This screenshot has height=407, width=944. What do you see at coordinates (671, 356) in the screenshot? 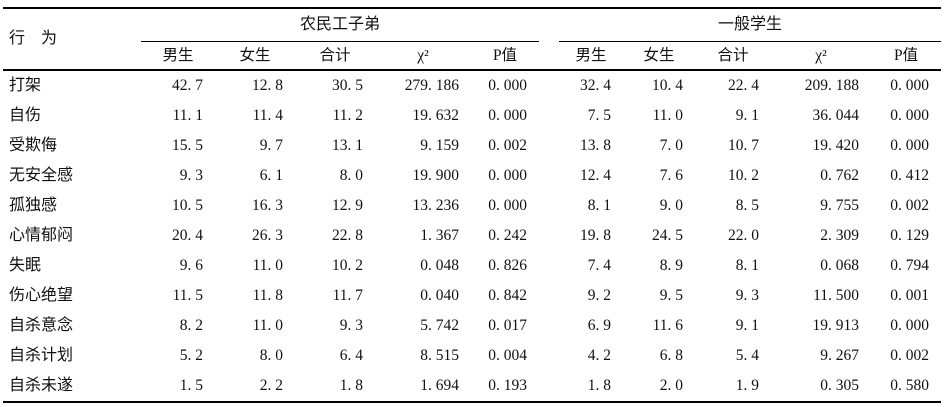
I see `data-cell: 6. 8` at bounding box center [671, 356].